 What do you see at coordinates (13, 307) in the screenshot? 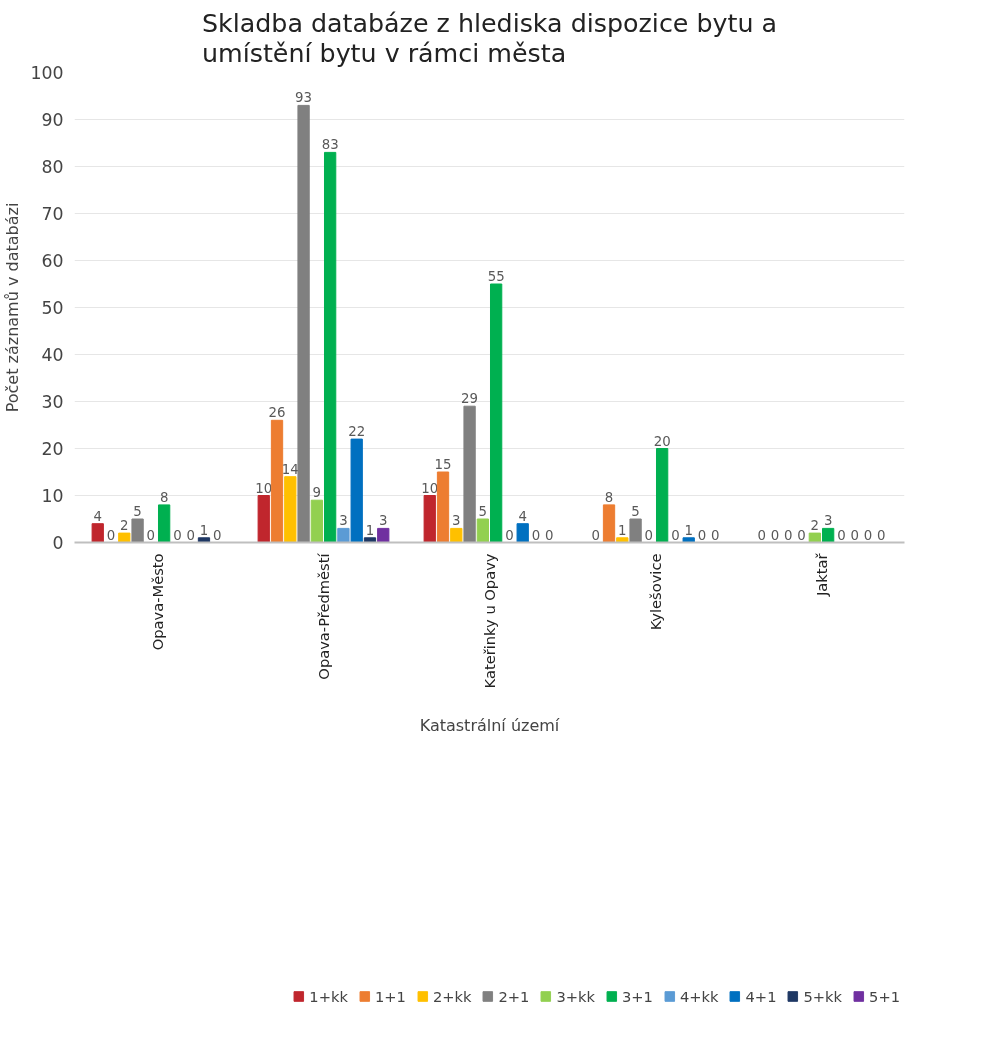
I see `y-axis-title: Počet záznamů v databázi` at bounding box center [13, 307].